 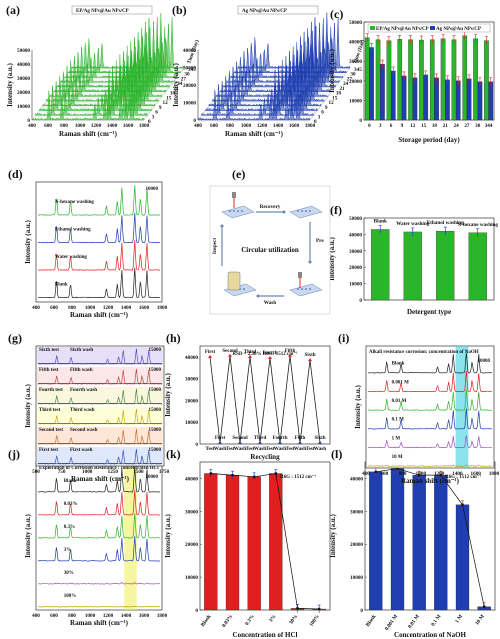 What do you see at coordinates (372, 28) in the screenshot?
I see `legend-swatch` at bounding box center [372, 28].